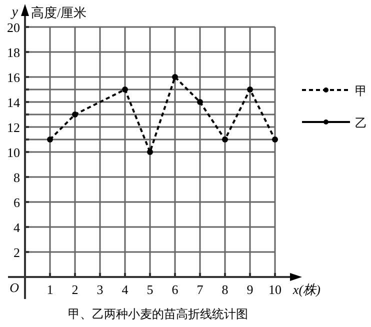  What do you see at coordinates (59, 12) in the screenshot?
I see `y-axis-title: 高度/厘米` at bounding box center [59, 12].